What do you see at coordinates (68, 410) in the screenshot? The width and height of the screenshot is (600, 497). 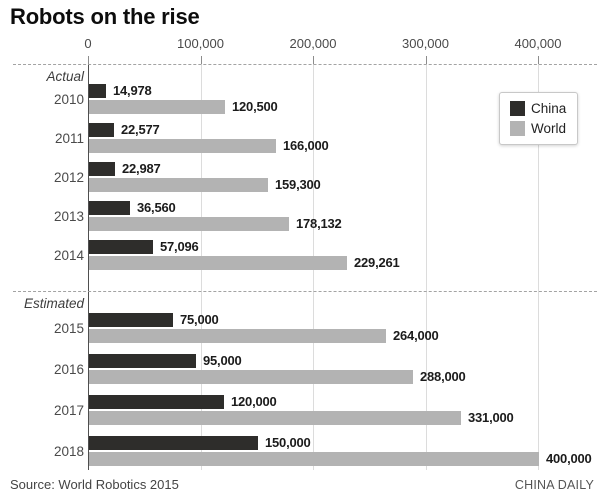 I see `year-label: 2017` at bounding box center [68, 410].